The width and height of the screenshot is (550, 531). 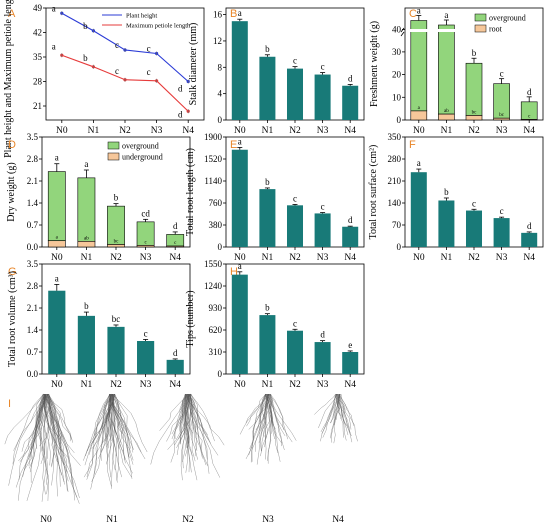 I want to click on significance-letter-root: bc, so click(x=475, y=112).